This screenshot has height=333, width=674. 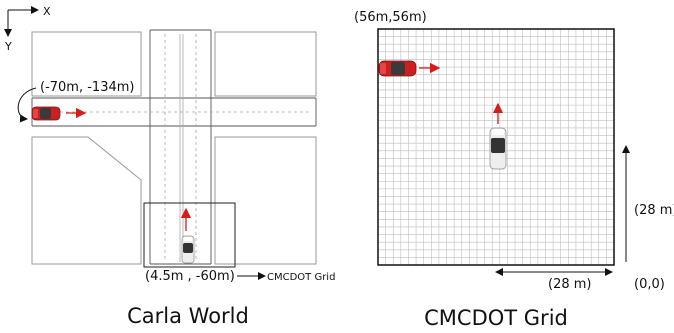 I want to click on red-car-icon, so click(x=46, y=113).